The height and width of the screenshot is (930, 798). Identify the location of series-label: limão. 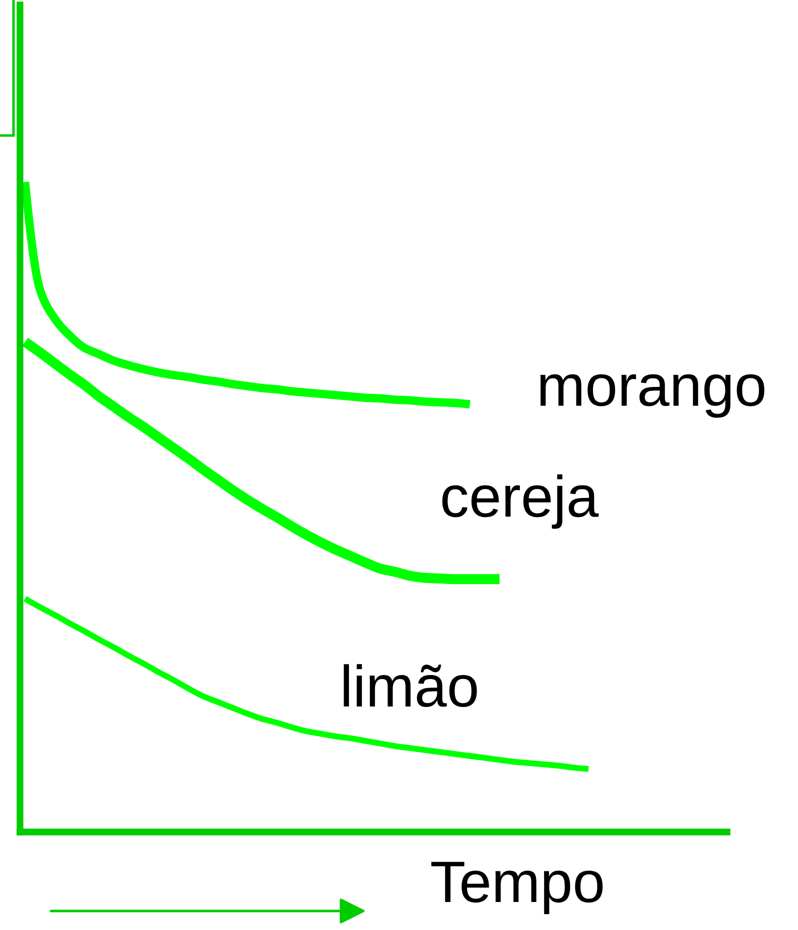
(410, 686).